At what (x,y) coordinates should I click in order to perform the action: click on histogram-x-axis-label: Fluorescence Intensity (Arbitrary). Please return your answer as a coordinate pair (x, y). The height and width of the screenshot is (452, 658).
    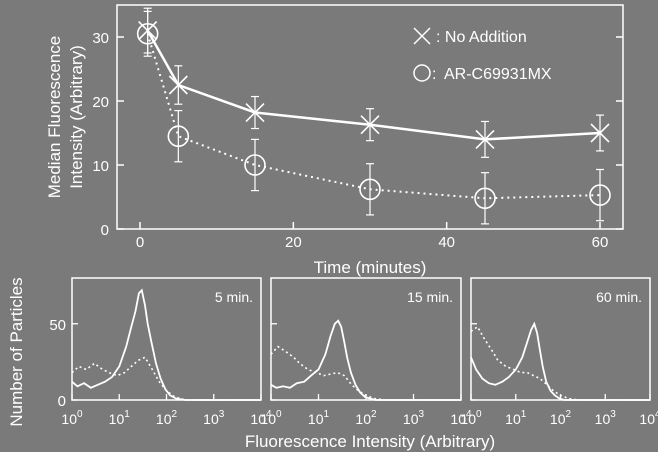
    Looking at the image, I should click on (370, 441).